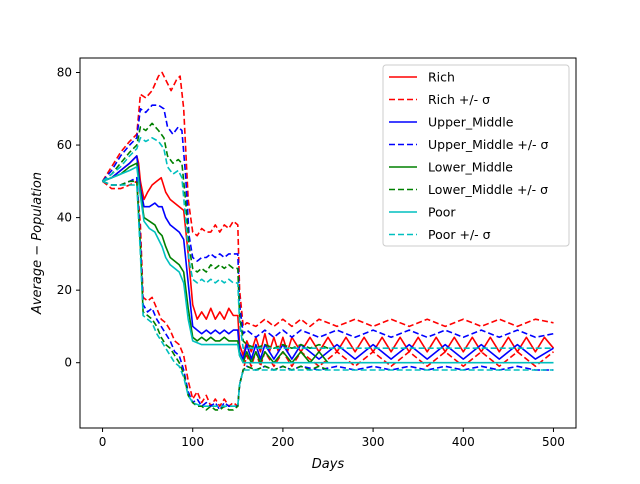 The height and width of the screenshot is (484, 640). I want to click on legend-label-1: Rich +/- σ, so click(459, 99).